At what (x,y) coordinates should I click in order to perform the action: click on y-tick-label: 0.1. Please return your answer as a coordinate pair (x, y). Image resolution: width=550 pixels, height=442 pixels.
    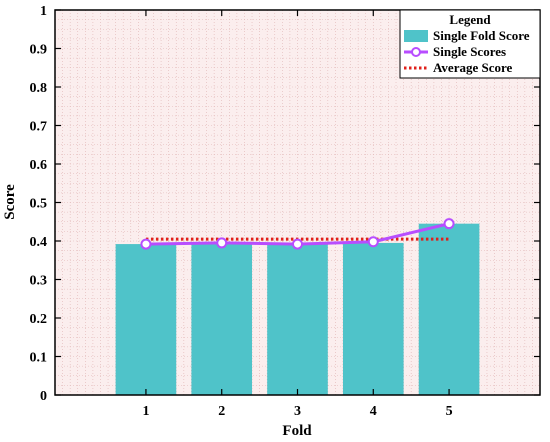
    Looking at the image, I should click on (39, 358).